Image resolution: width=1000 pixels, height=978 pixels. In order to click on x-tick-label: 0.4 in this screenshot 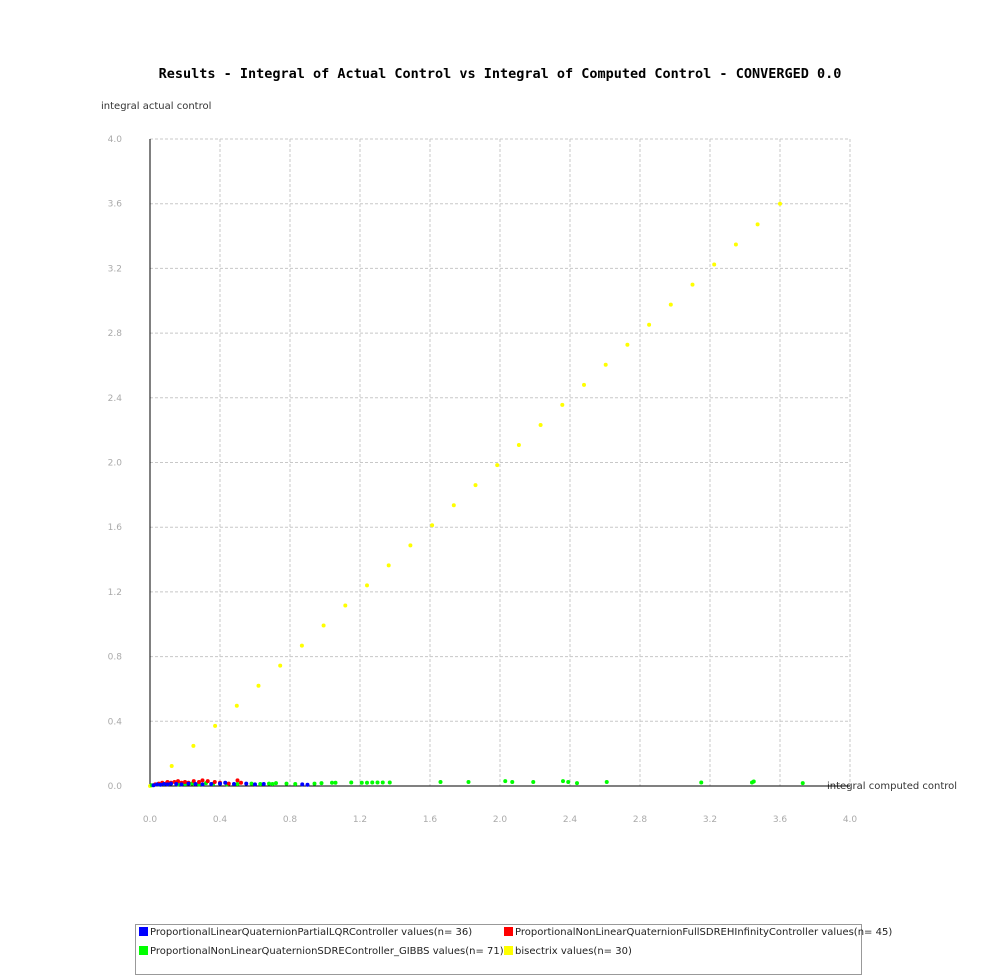, I will do `click(220, 820)`.